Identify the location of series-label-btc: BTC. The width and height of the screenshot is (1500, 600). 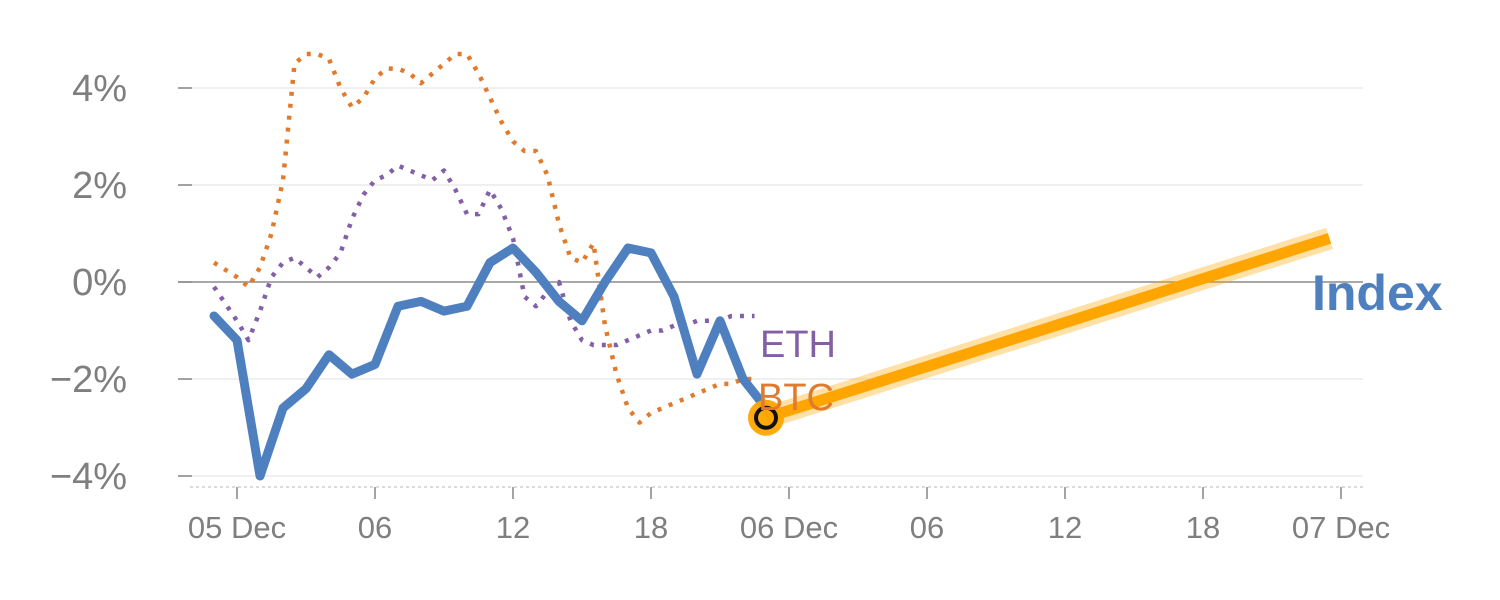
(796, 398).